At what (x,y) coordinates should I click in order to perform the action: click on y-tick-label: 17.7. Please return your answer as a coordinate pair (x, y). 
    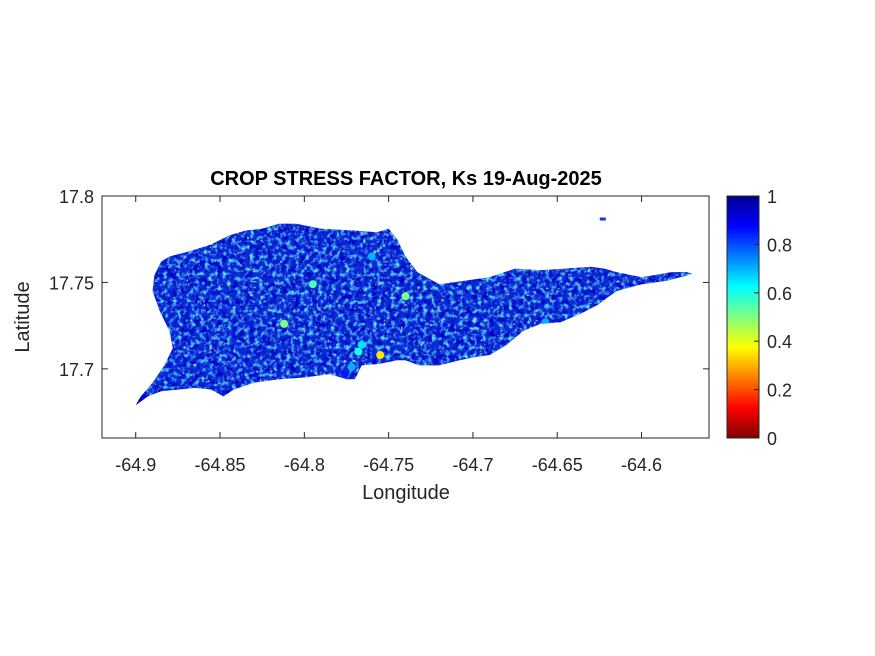
    Looking at the image, I should click on (76, 370).